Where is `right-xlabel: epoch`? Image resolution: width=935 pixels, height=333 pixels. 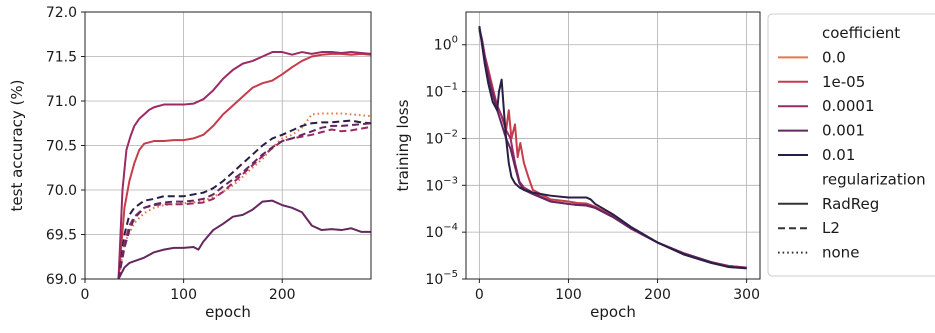
right-xlabel: epoch is located at coordinates (613, 312).